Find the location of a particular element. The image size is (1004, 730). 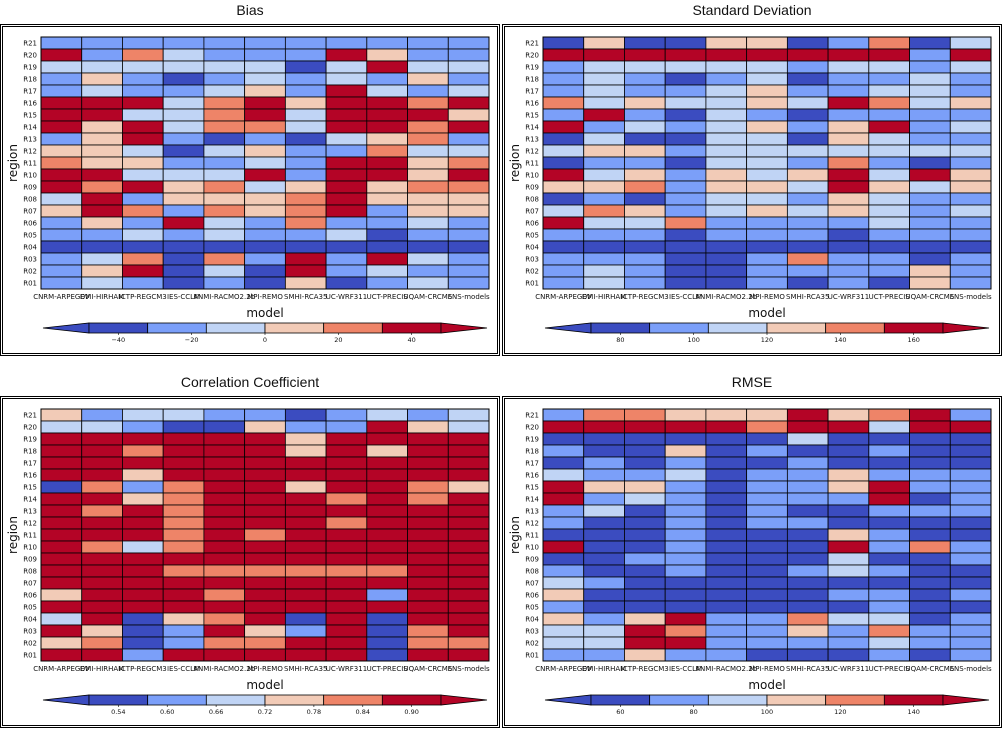

colorbar-tick-label: 0.66 is located at coordinates (216, 712).